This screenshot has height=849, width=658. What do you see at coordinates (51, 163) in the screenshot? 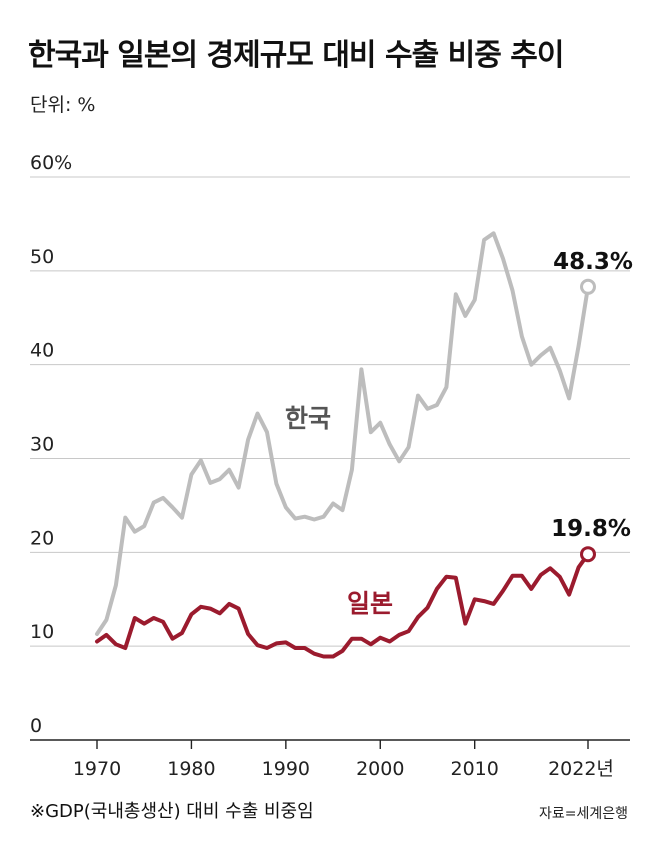
I see `y-tick-label: 60%` at bounding box center [51, 163].